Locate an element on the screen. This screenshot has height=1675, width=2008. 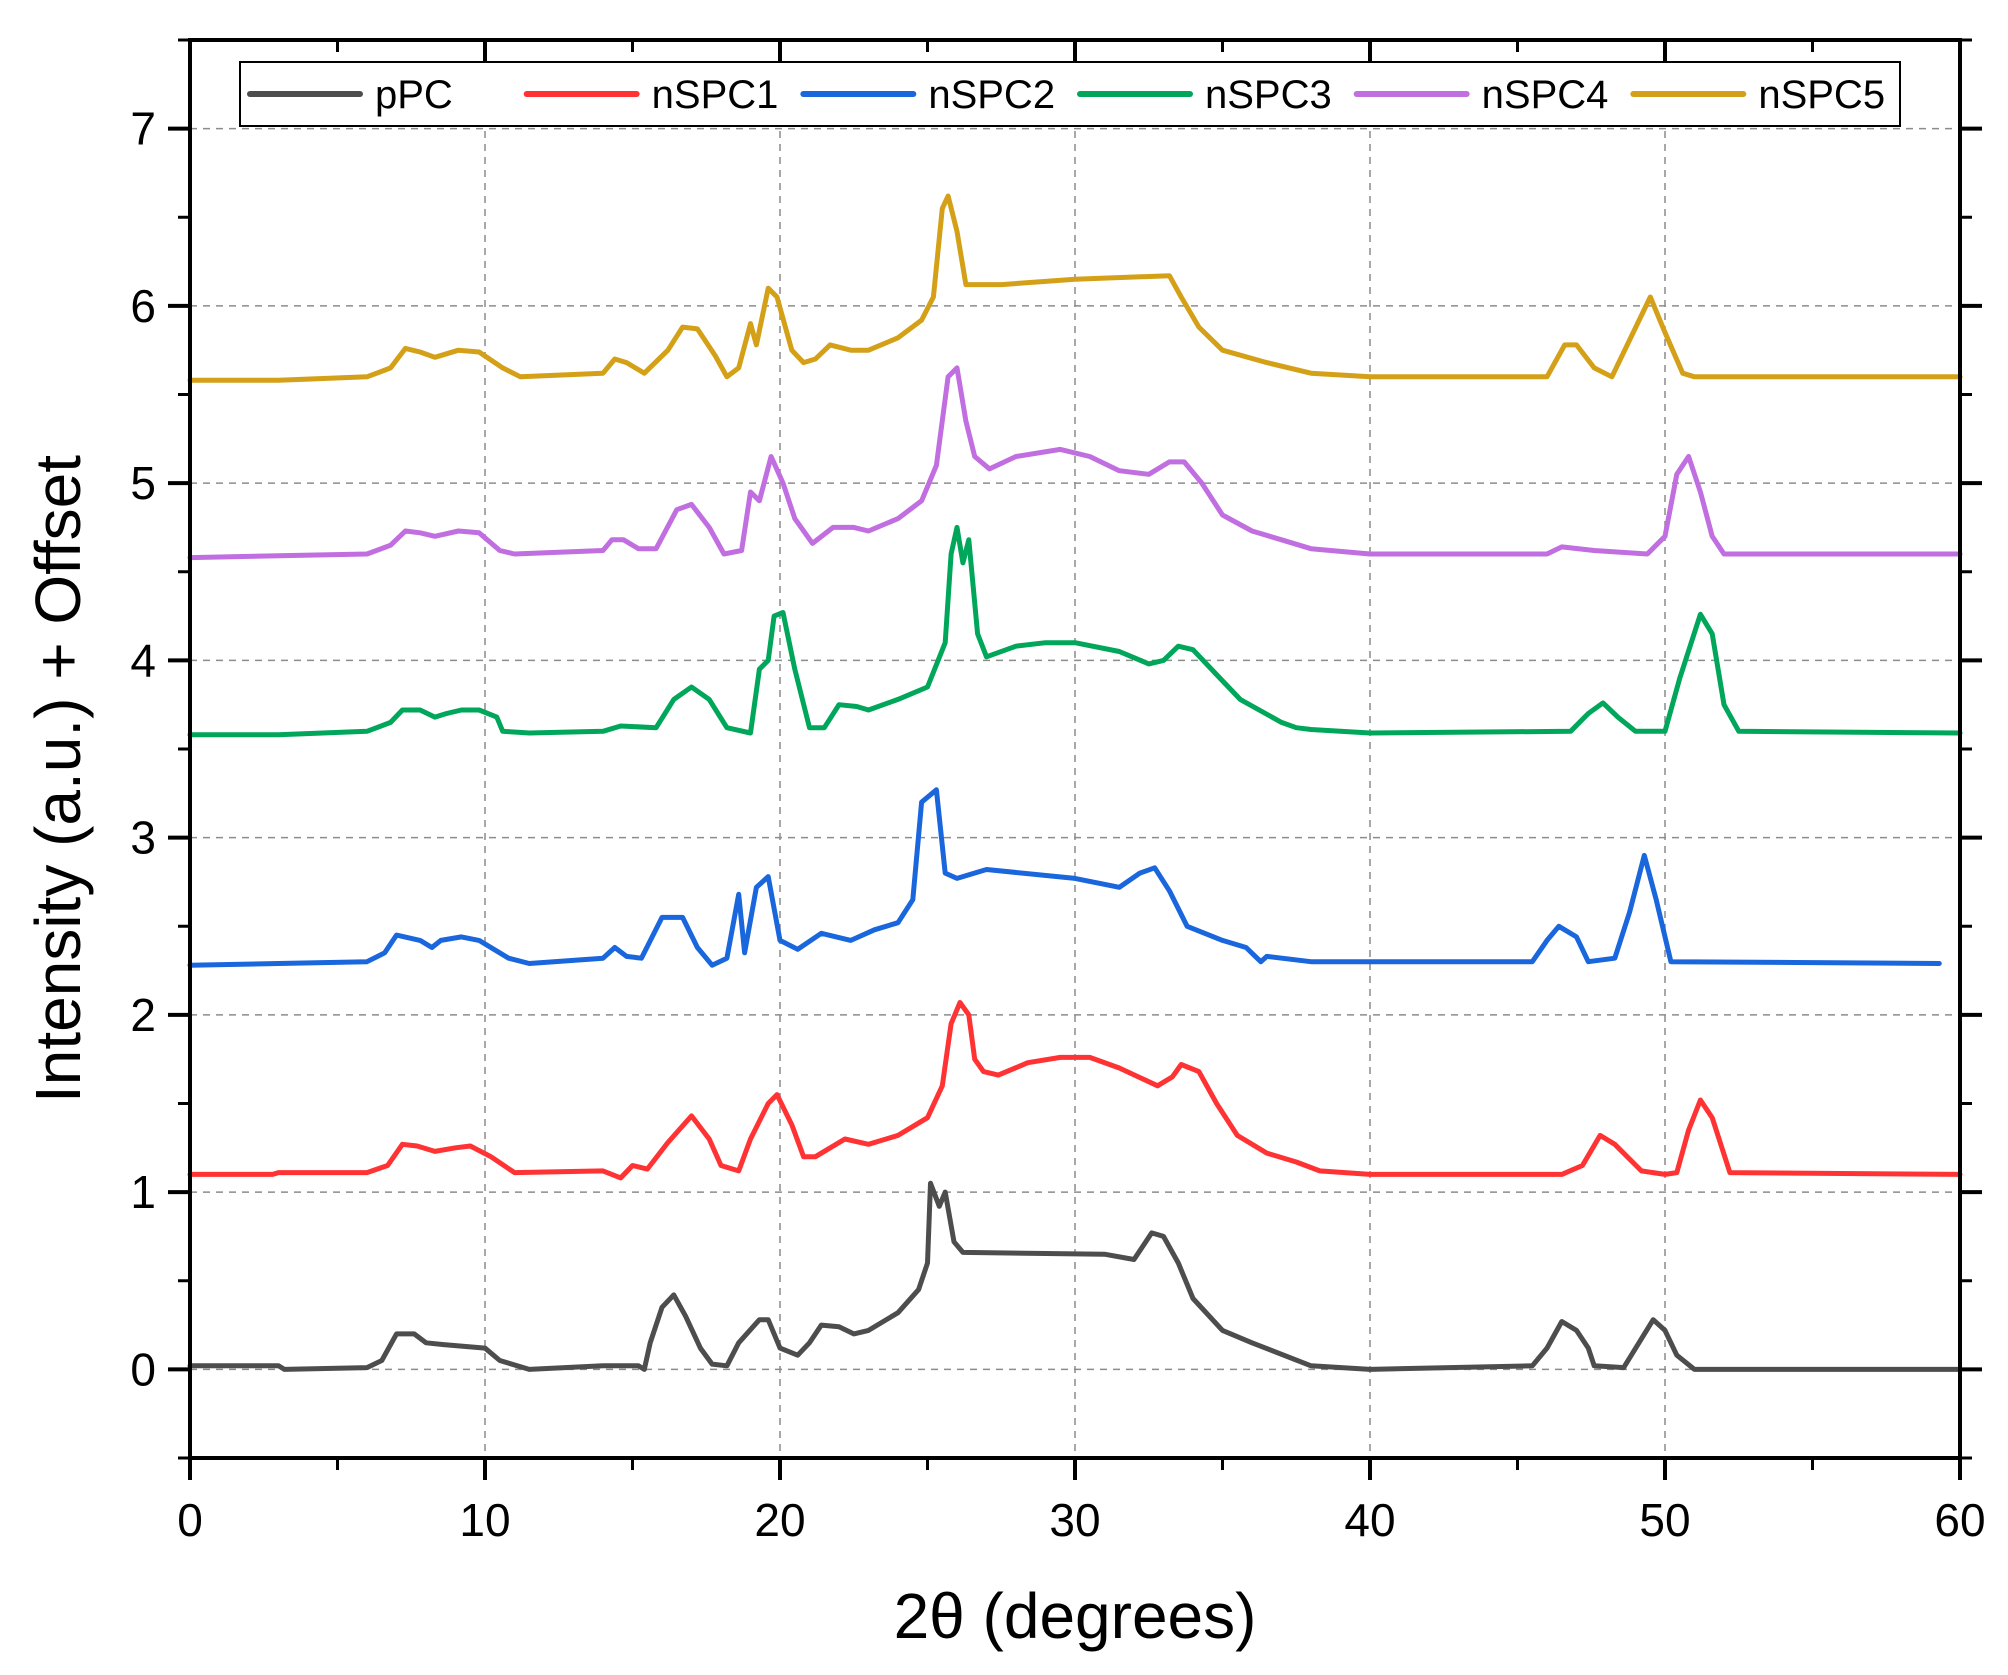
series-line-nSPC1 is located at coordinates (1075, 1090).